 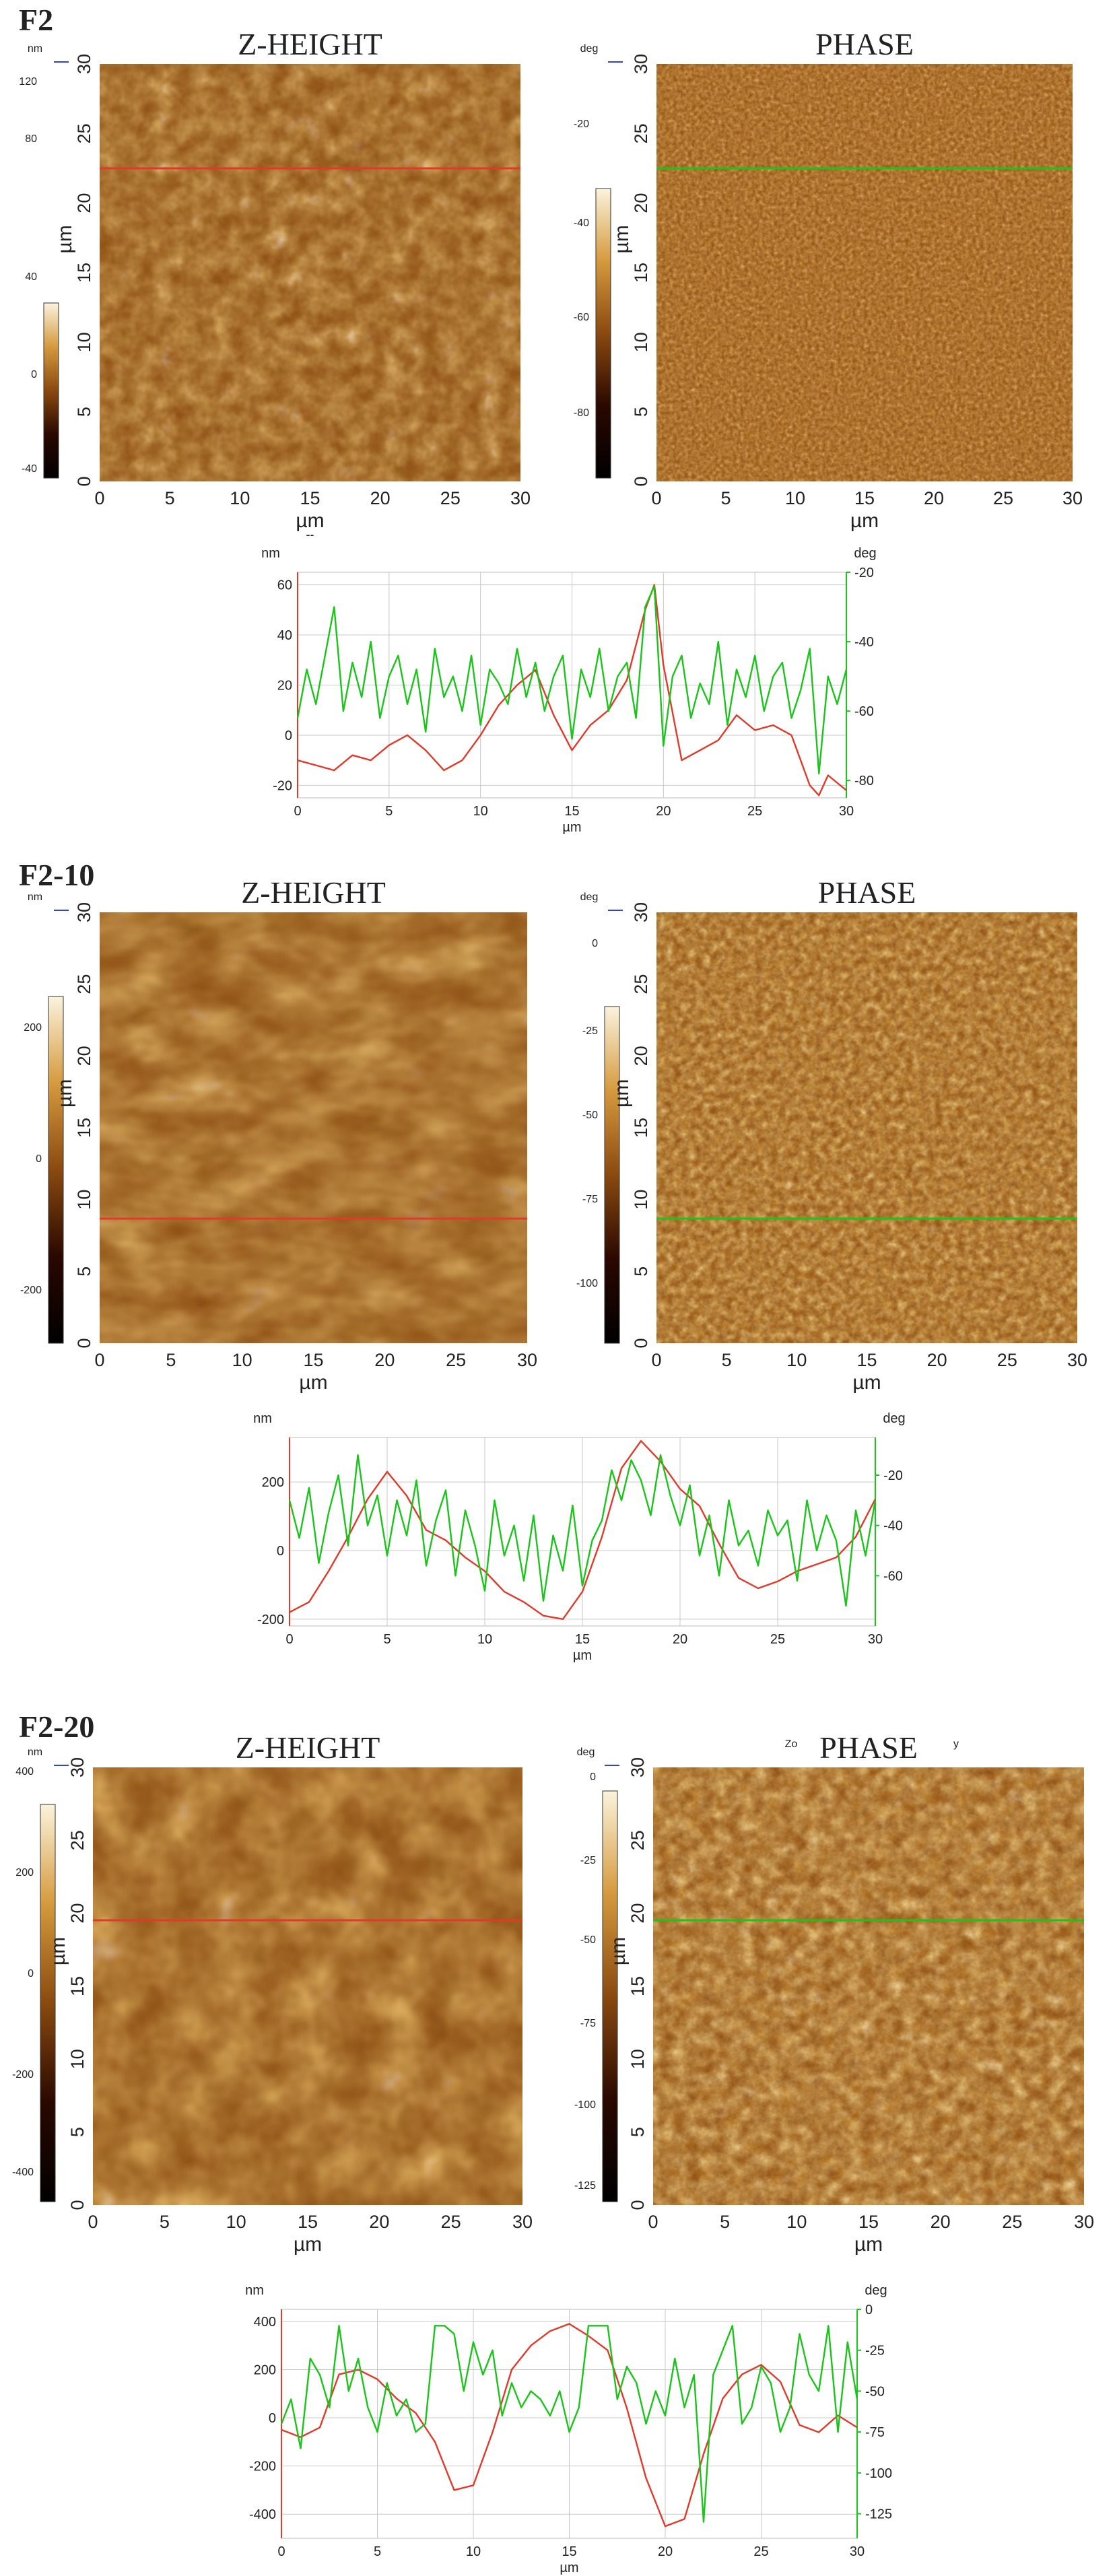 I want to click on color-scale-tick: 80, so click(x=31, y=139).